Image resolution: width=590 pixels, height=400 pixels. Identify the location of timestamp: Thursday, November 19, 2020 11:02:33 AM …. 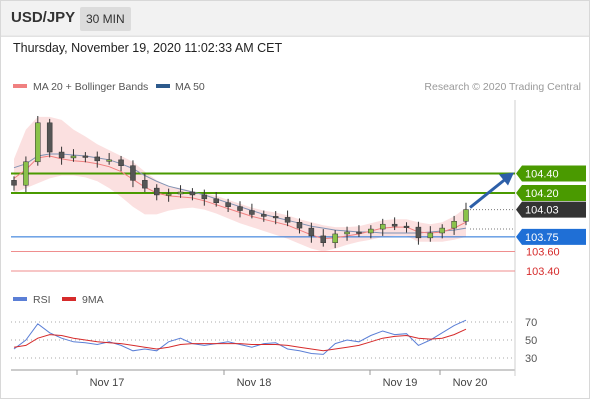
(148, 48).